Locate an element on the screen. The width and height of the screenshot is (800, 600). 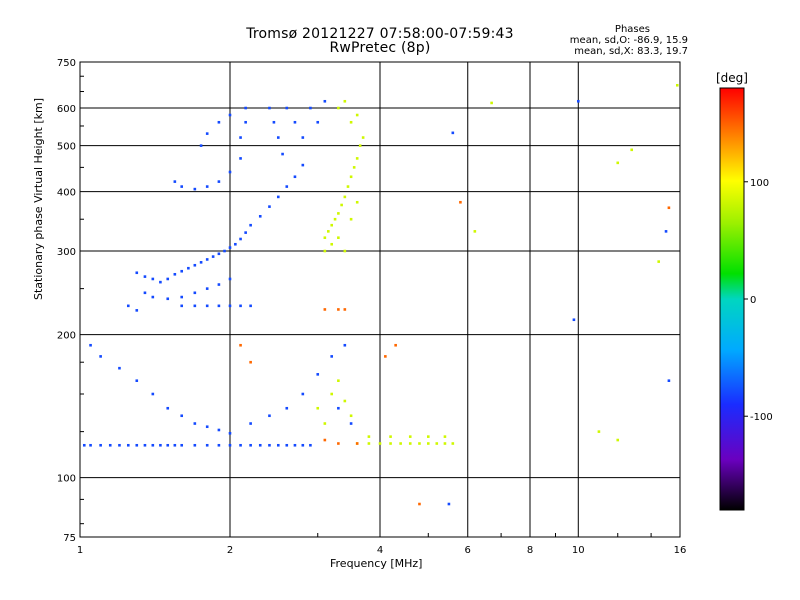
y-tick-label: 300 is located at coordinates (66, 252).